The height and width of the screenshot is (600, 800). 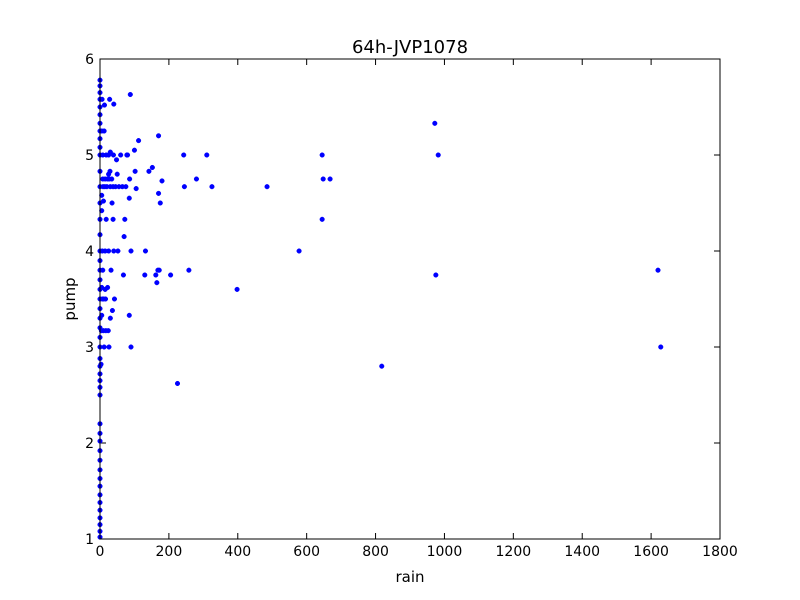 I want to click on x-tick-label: 0, so click(x=100, y=552).